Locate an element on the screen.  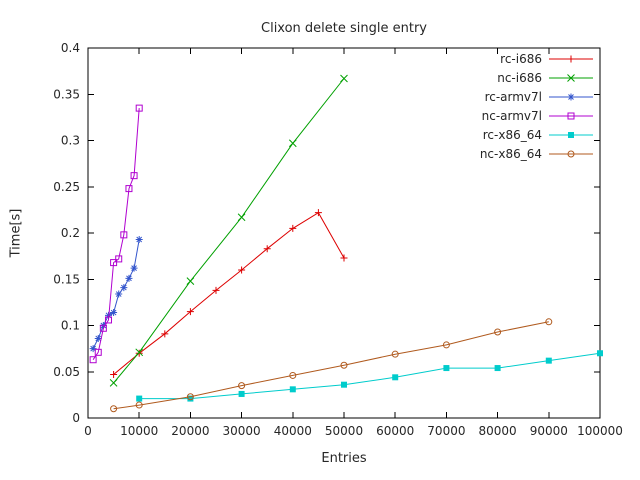
legend-item-nc-armv7l: nc-armv7l is located at coordinates (537, 116).